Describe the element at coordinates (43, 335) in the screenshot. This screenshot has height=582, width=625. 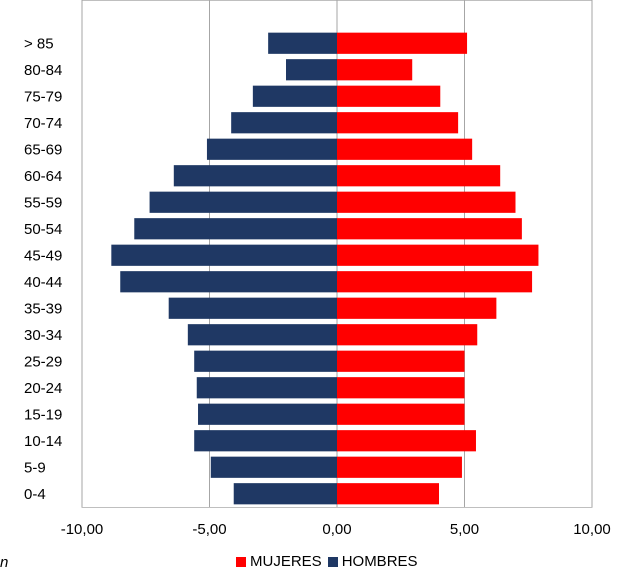
I see `y-category-label: 30-34` at that location.